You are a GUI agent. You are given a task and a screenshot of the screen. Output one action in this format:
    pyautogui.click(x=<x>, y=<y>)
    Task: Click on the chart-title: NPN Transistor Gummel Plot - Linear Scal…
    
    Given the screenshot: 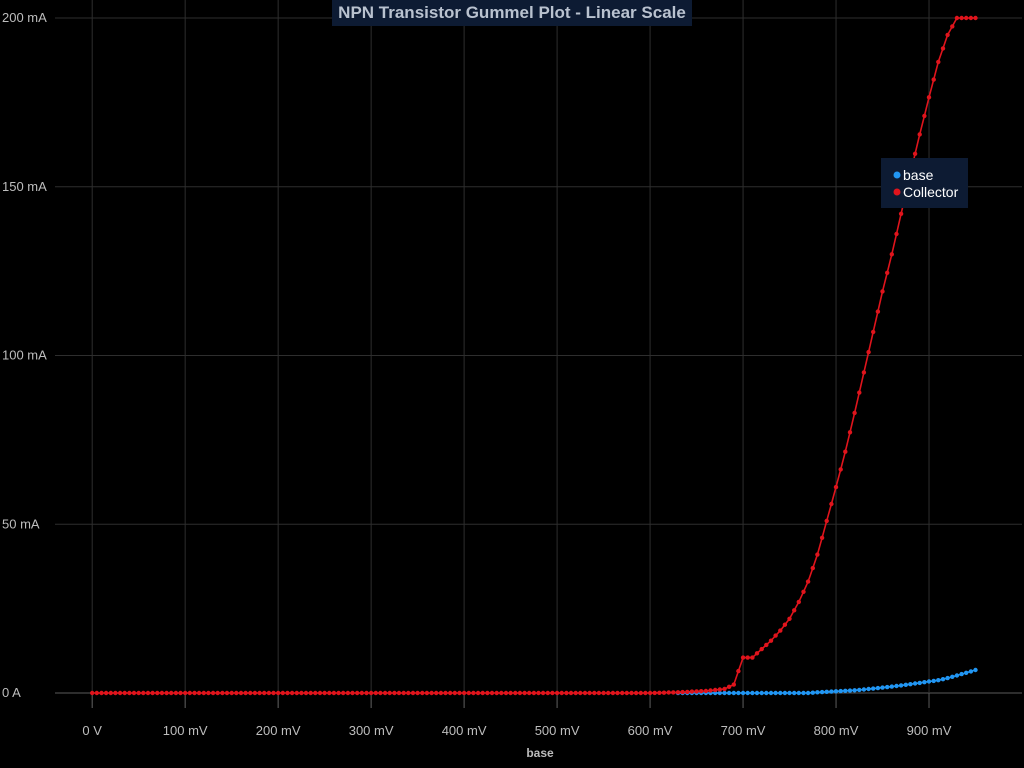 What is the action you would take?
    pyautogui.click(x=512, y=12)
    